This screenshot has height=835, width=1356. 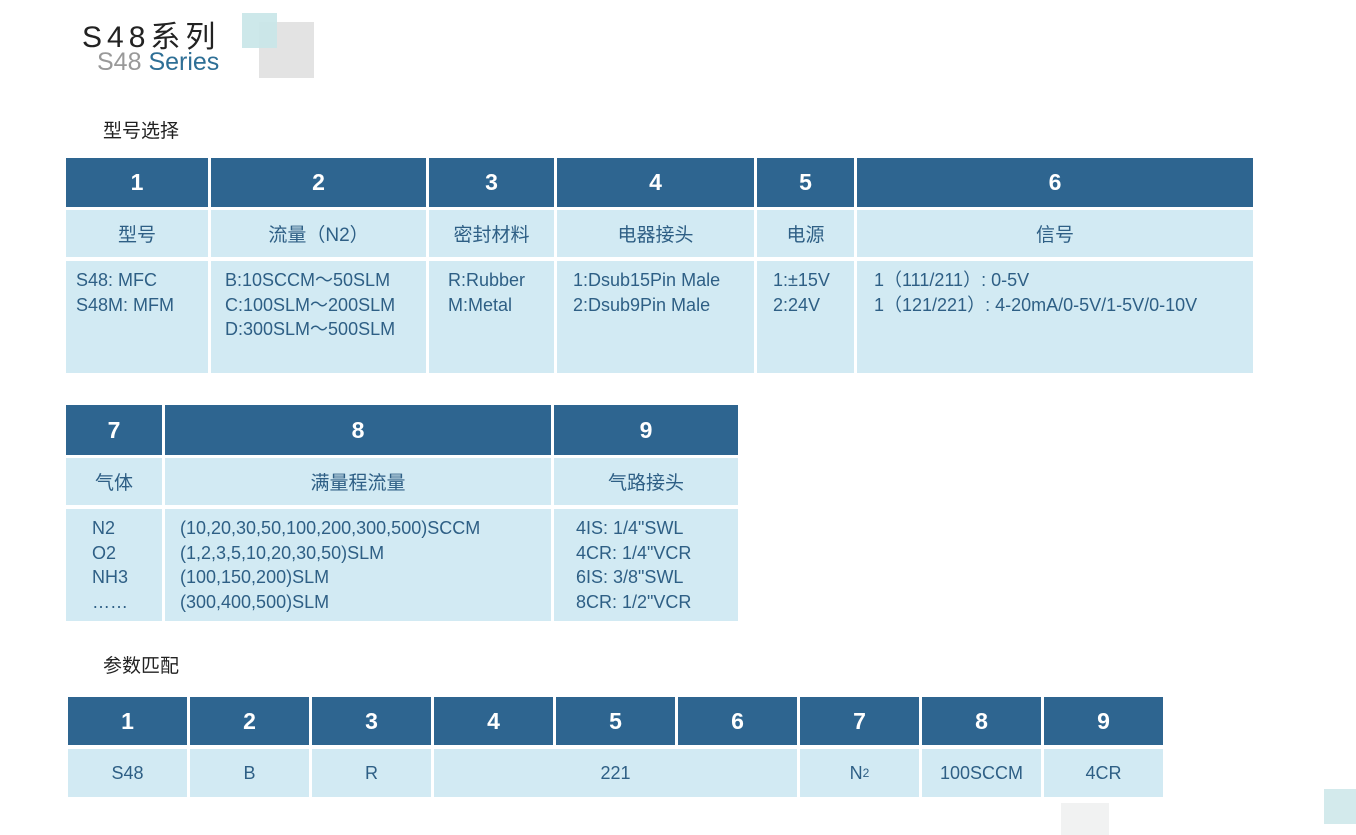 I want to click on page-subtitle: S48 Series, so click(x=158, y=62).